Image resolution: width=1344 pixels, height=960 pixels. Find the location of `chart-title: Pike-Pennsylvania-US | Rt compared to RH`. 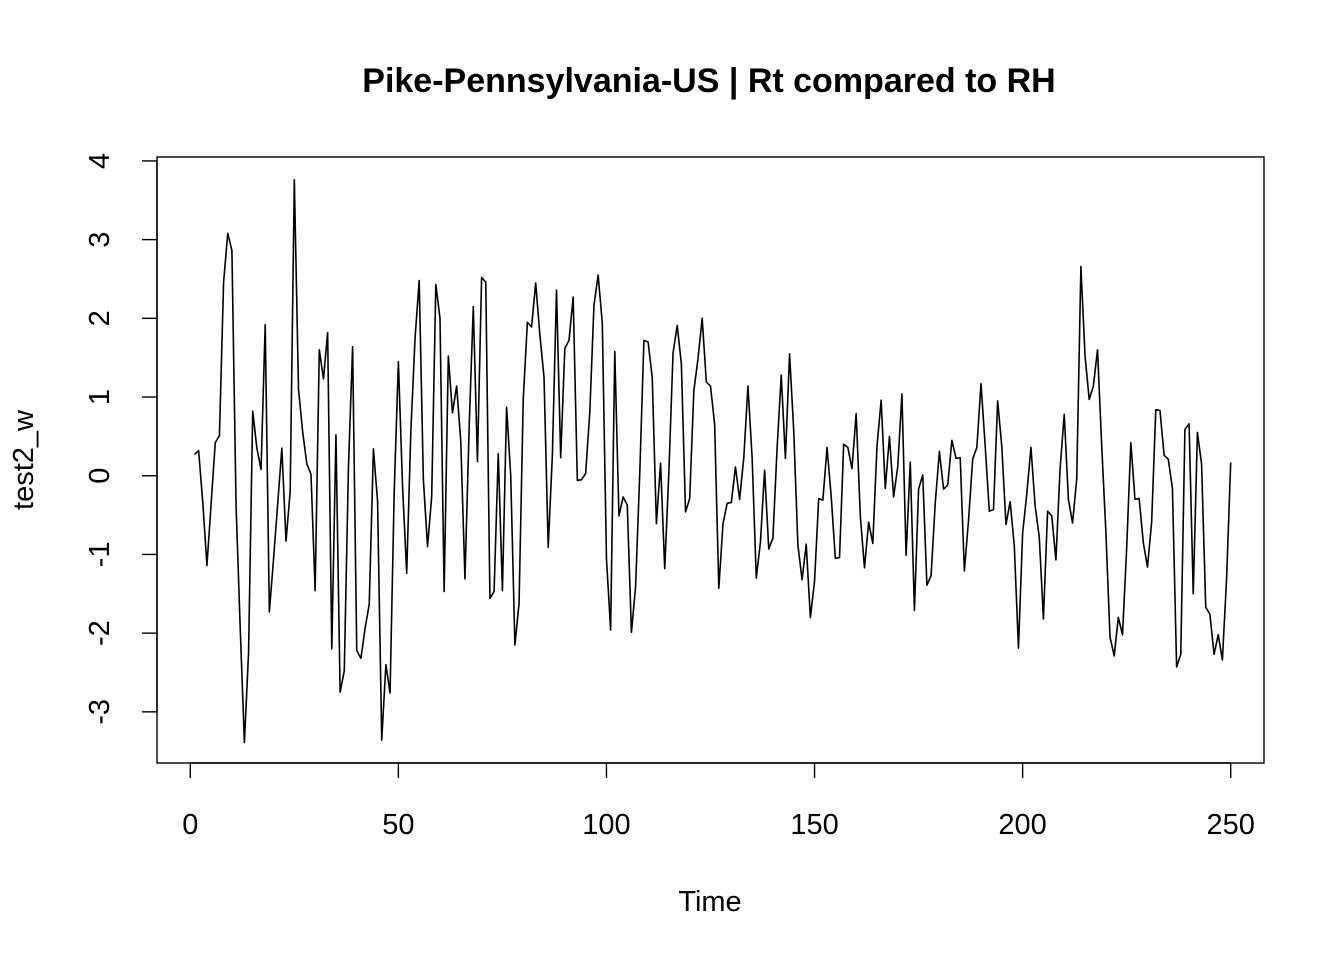

chart-title: Pike-Pennsylvania-US | Rt compared to RH is located at coordinates (708, 81).